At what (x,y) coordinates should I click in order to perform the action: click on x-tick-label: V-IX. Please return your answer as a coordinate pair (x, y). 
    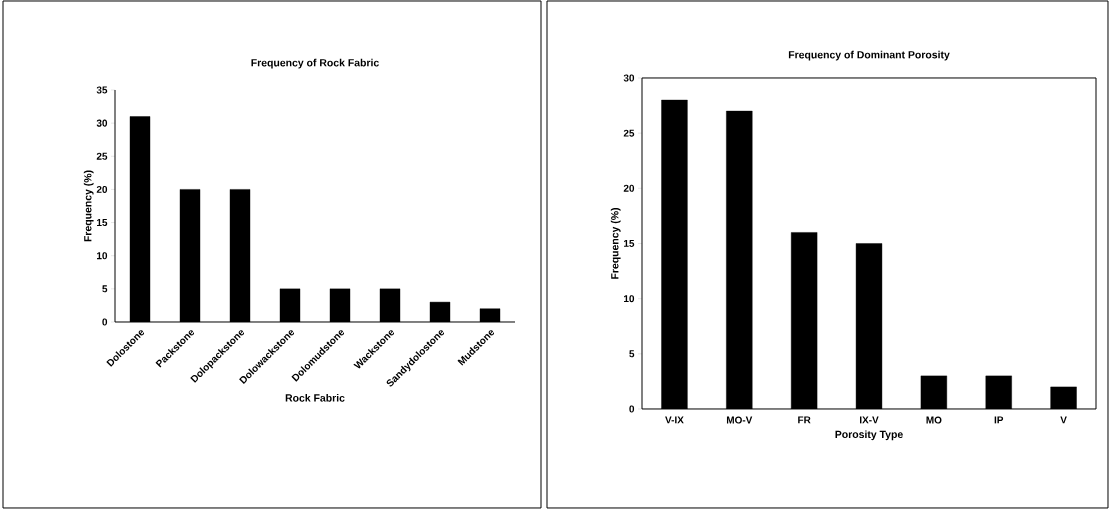
    Looking at the image, I should click on (674, 420).